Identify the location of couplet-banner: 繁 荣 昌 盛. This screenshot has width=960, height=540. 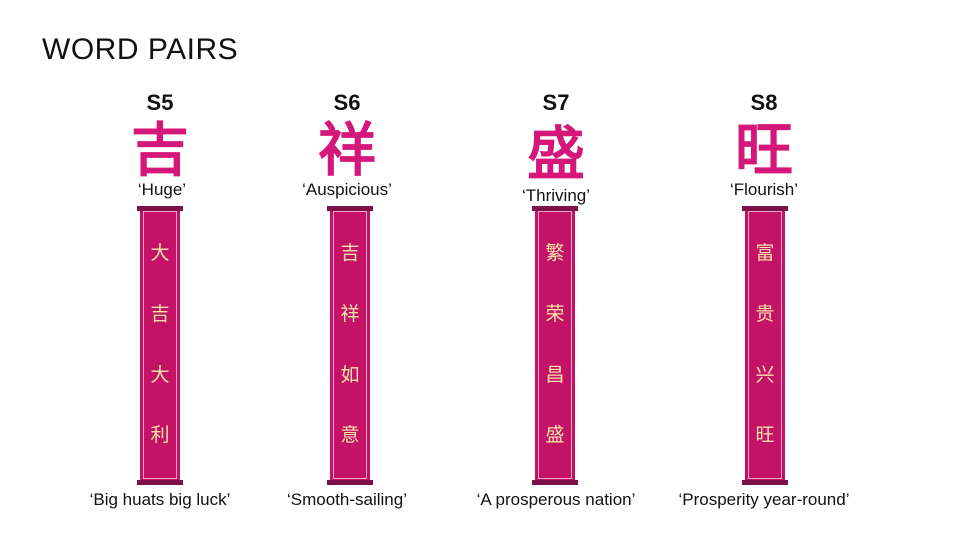
(555, 345).